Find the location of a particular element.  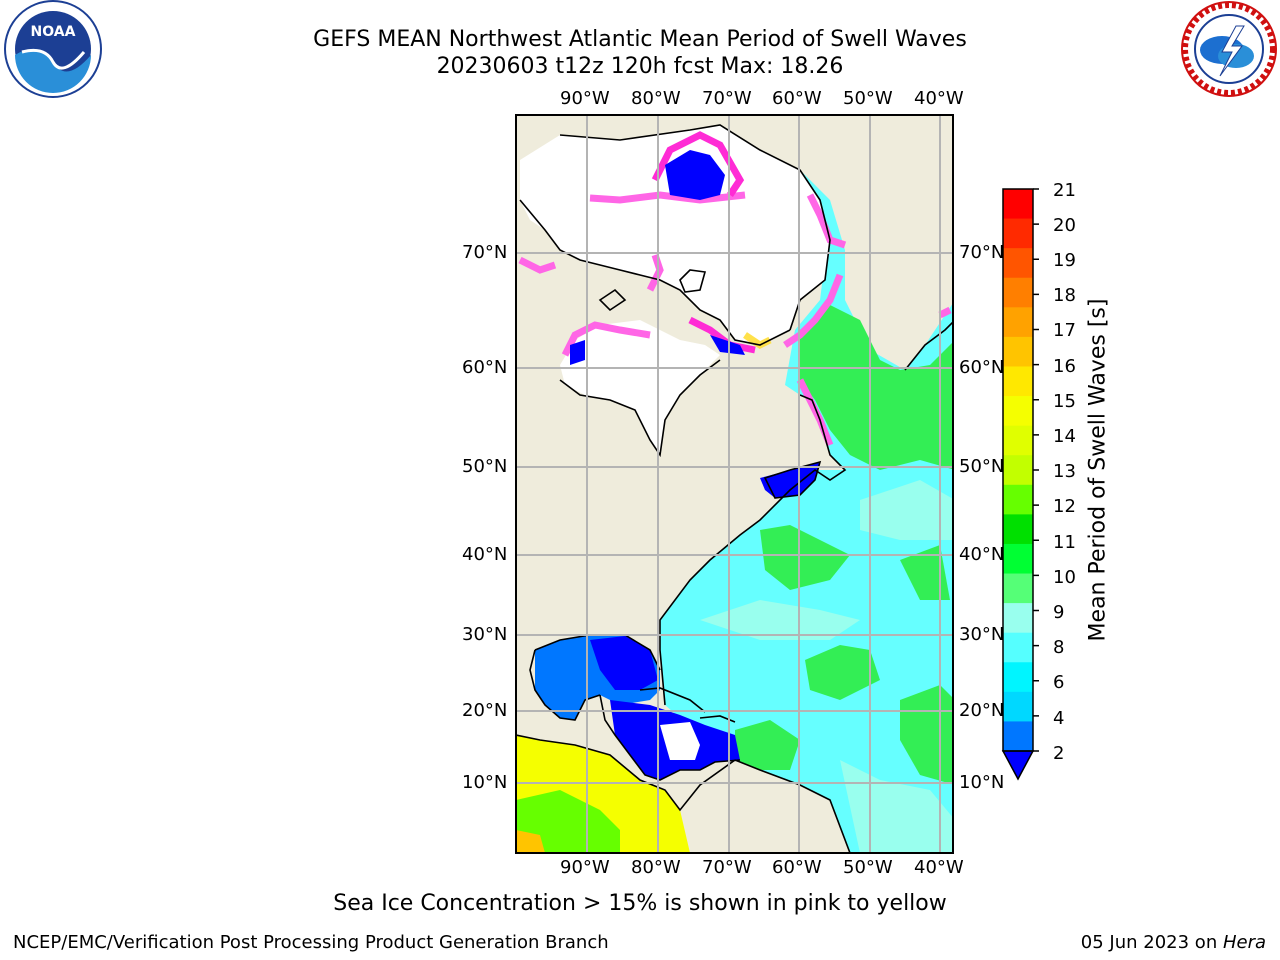

colorbar-tick: 16 is located at coordinates (1064, 366).